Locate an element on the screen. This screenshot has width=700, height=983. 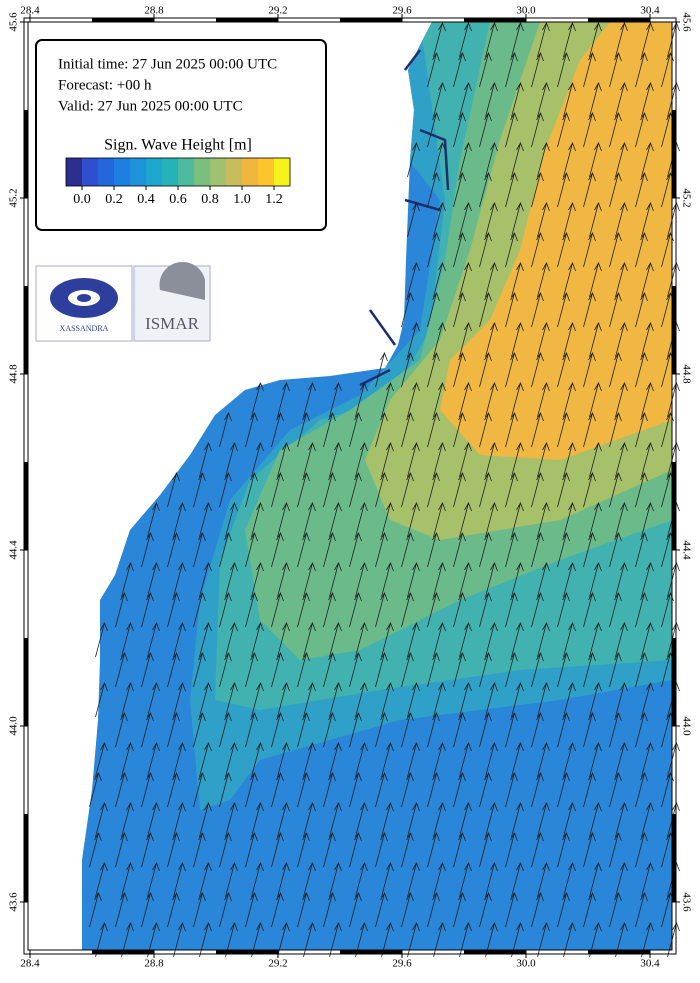
colorbar-swatch is located at coordinates (266, 172).